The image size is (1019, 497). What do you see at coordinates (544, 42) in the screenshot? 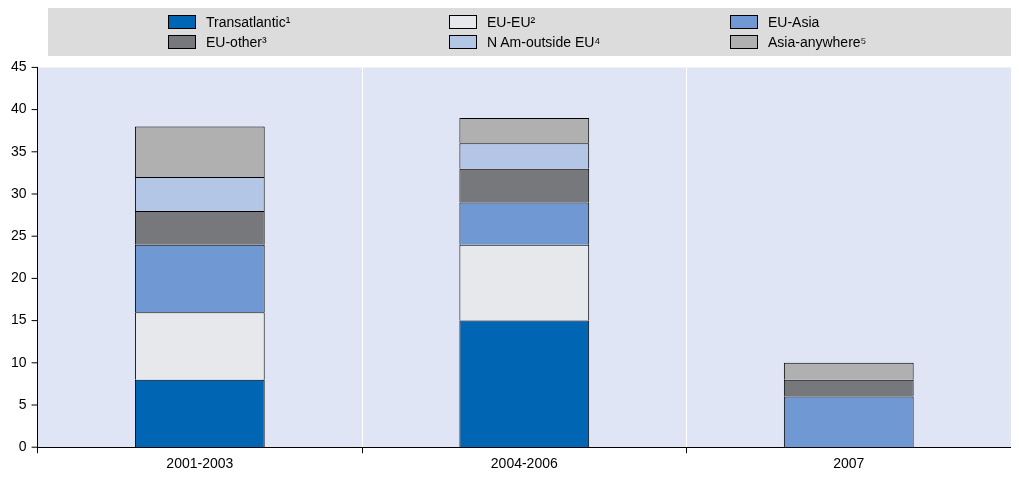
I see `legend-label: N Am-outside EU⁴` at bounding box center [544, 42].